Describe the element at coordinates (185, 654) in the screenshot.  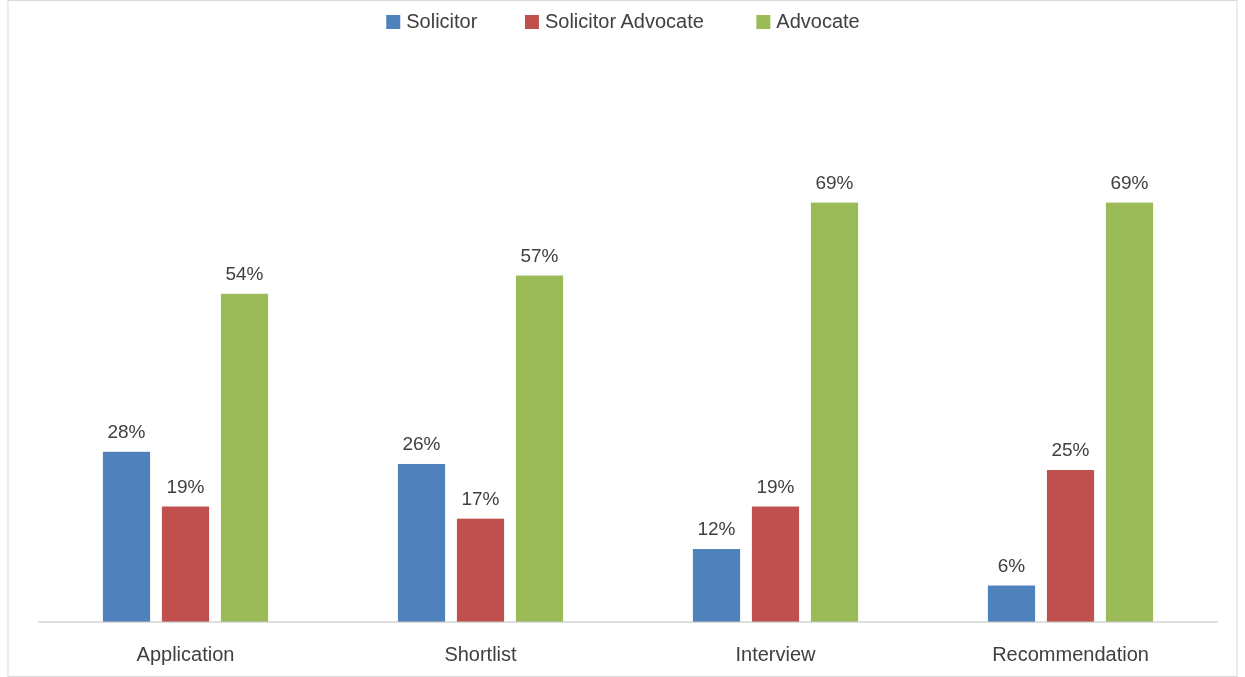
I see `x-tick-label: Application` at that location.